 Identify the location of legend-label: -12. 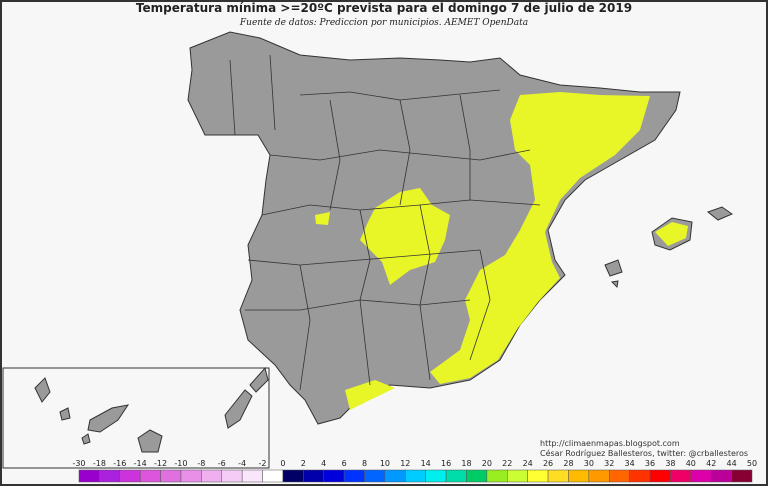
(160, 463).